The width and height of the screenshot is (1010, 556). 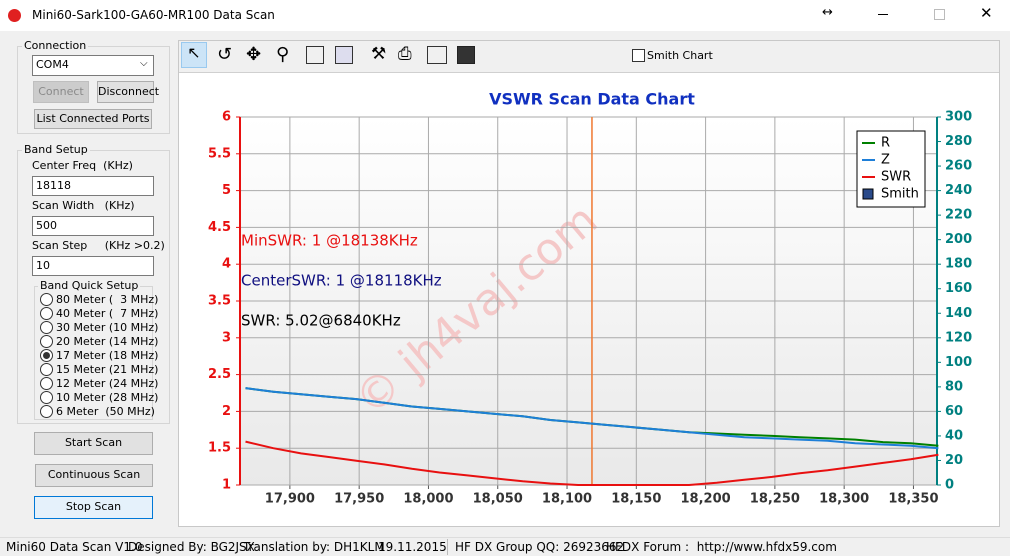 I want to click on x-tick-label: 18,350, so click(x=913, y=499).